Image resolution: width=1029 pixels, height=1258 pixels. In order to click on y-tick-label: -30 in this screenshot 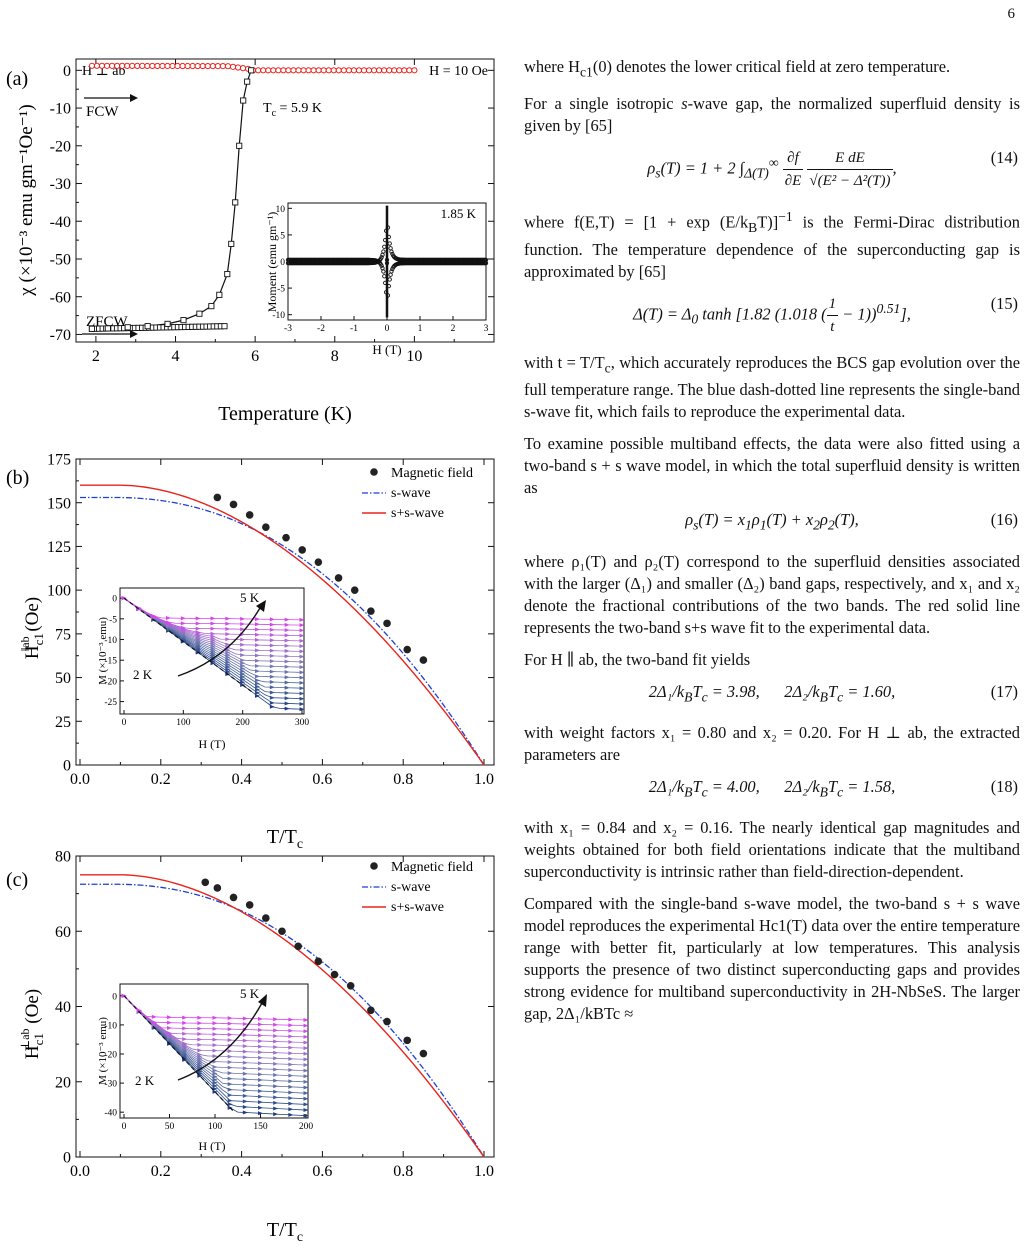, I will do `click(60, 184)`.